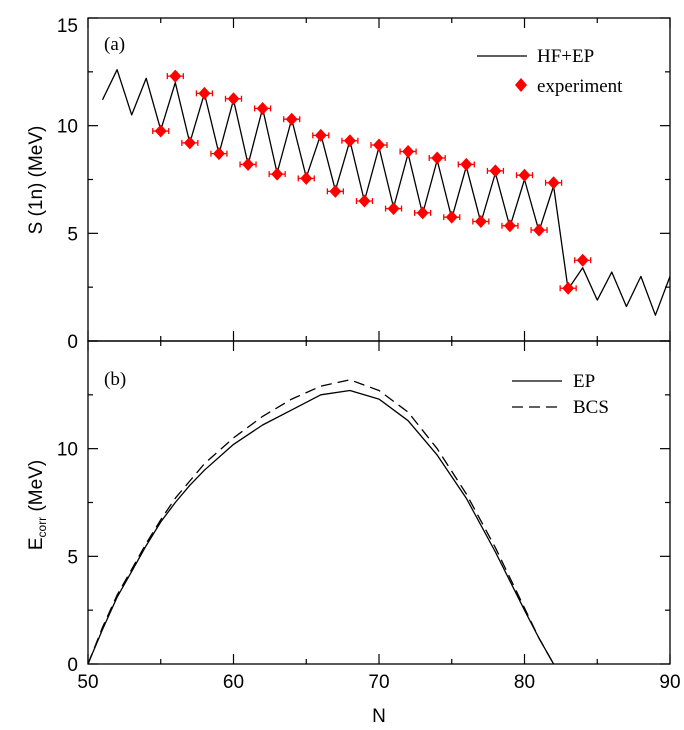 Image resolution: width=684 pixels, height=730 pixels. What do you see at coordinates (669, 682) in the screenshot?
I see `panel-b-xtick-label: 90` at bounding box center [669, 682].